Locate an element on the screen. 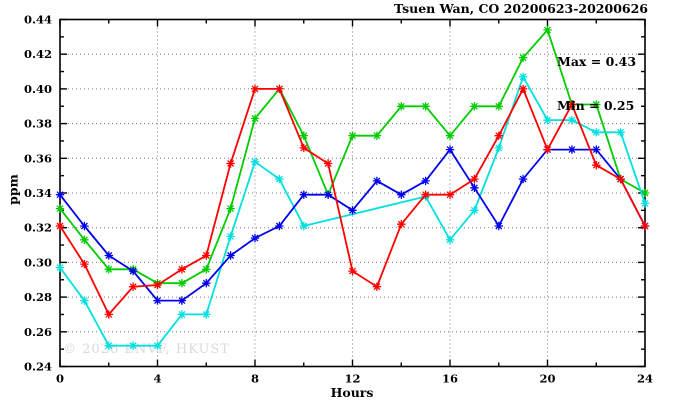 The height and width of the screenshot is (409, 674). svg-text: 24 is located at coordinates (645, 379).